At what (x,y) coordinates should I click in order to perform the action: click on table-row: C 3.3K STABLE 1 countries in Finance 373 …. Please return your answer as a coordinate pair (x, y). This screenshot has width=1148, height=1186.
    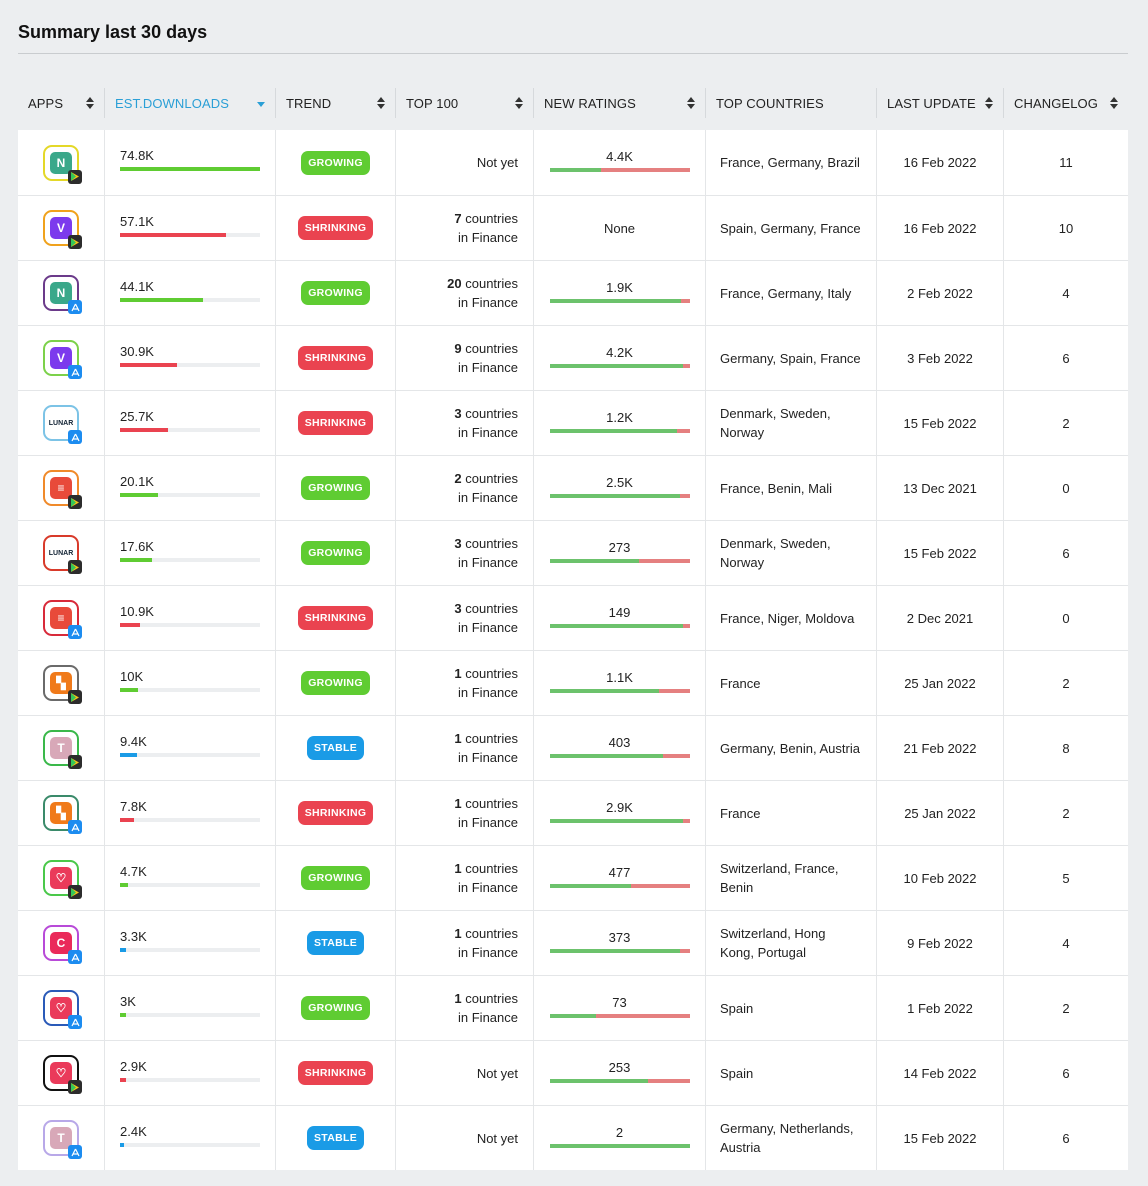
    Looking at the image, I should click on (573, 942).